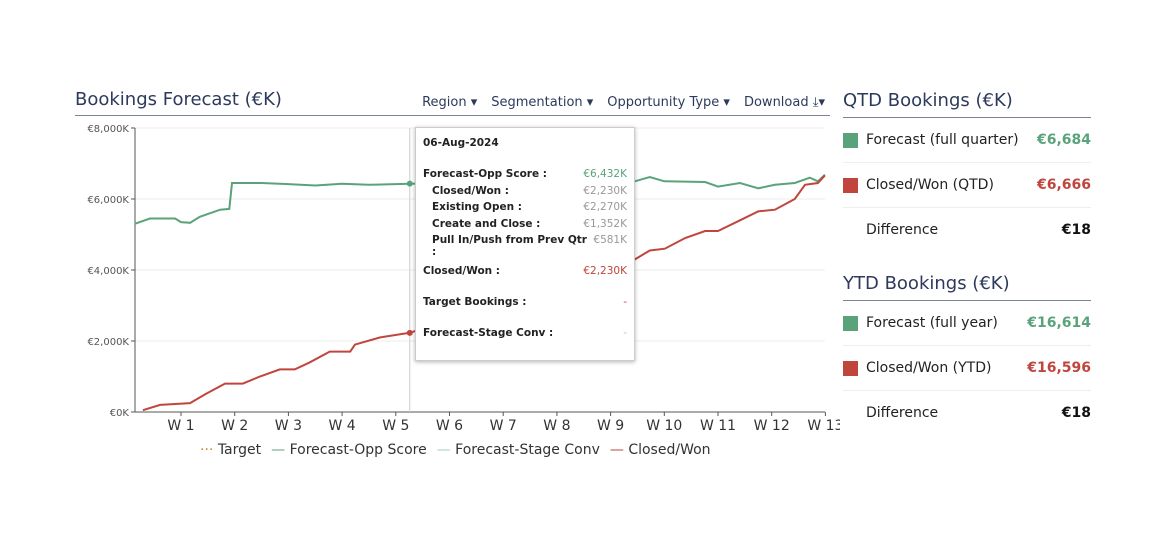 The height and width of the screenshot is (549, 1170). I want to click on legend-item: — Closed/Won, so click(660, 450).